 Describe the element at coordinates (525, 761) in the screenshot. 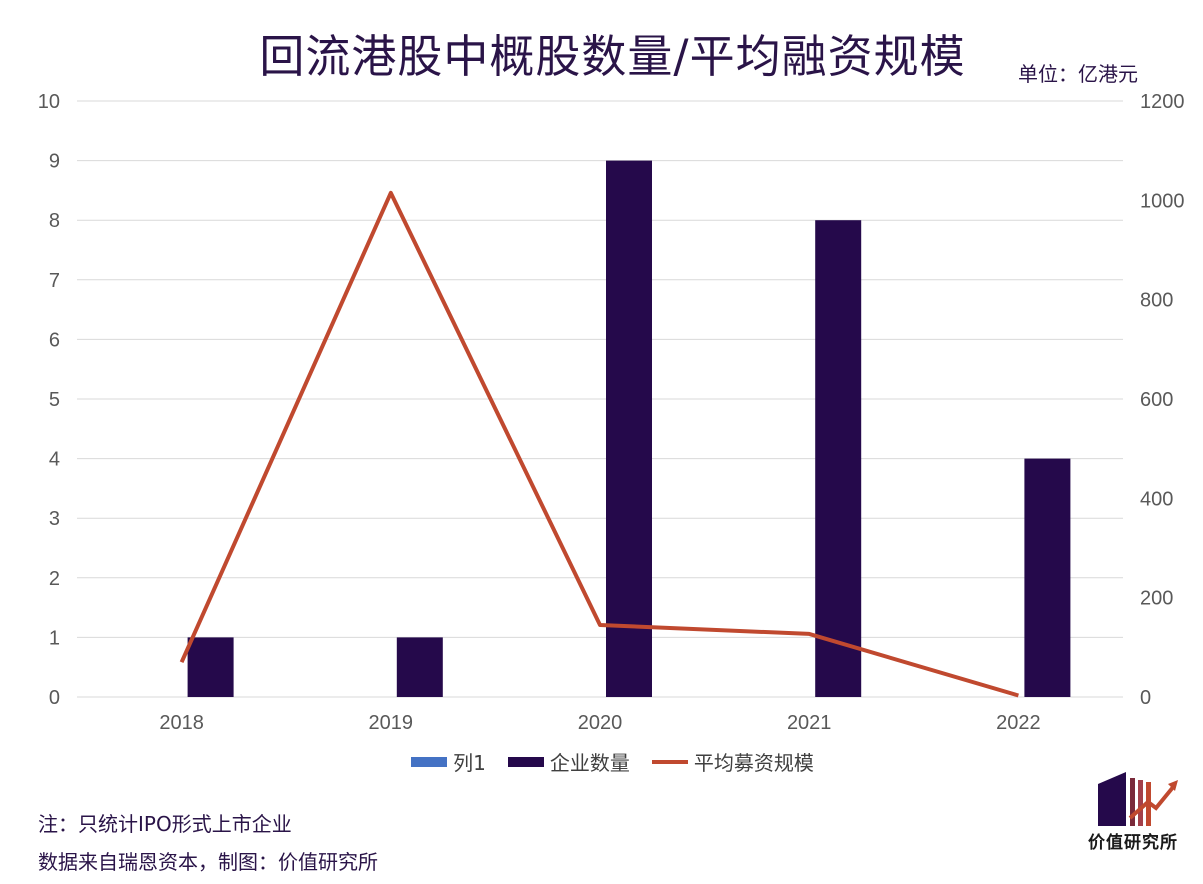

I see `legend-swatch-company-count` at that location.